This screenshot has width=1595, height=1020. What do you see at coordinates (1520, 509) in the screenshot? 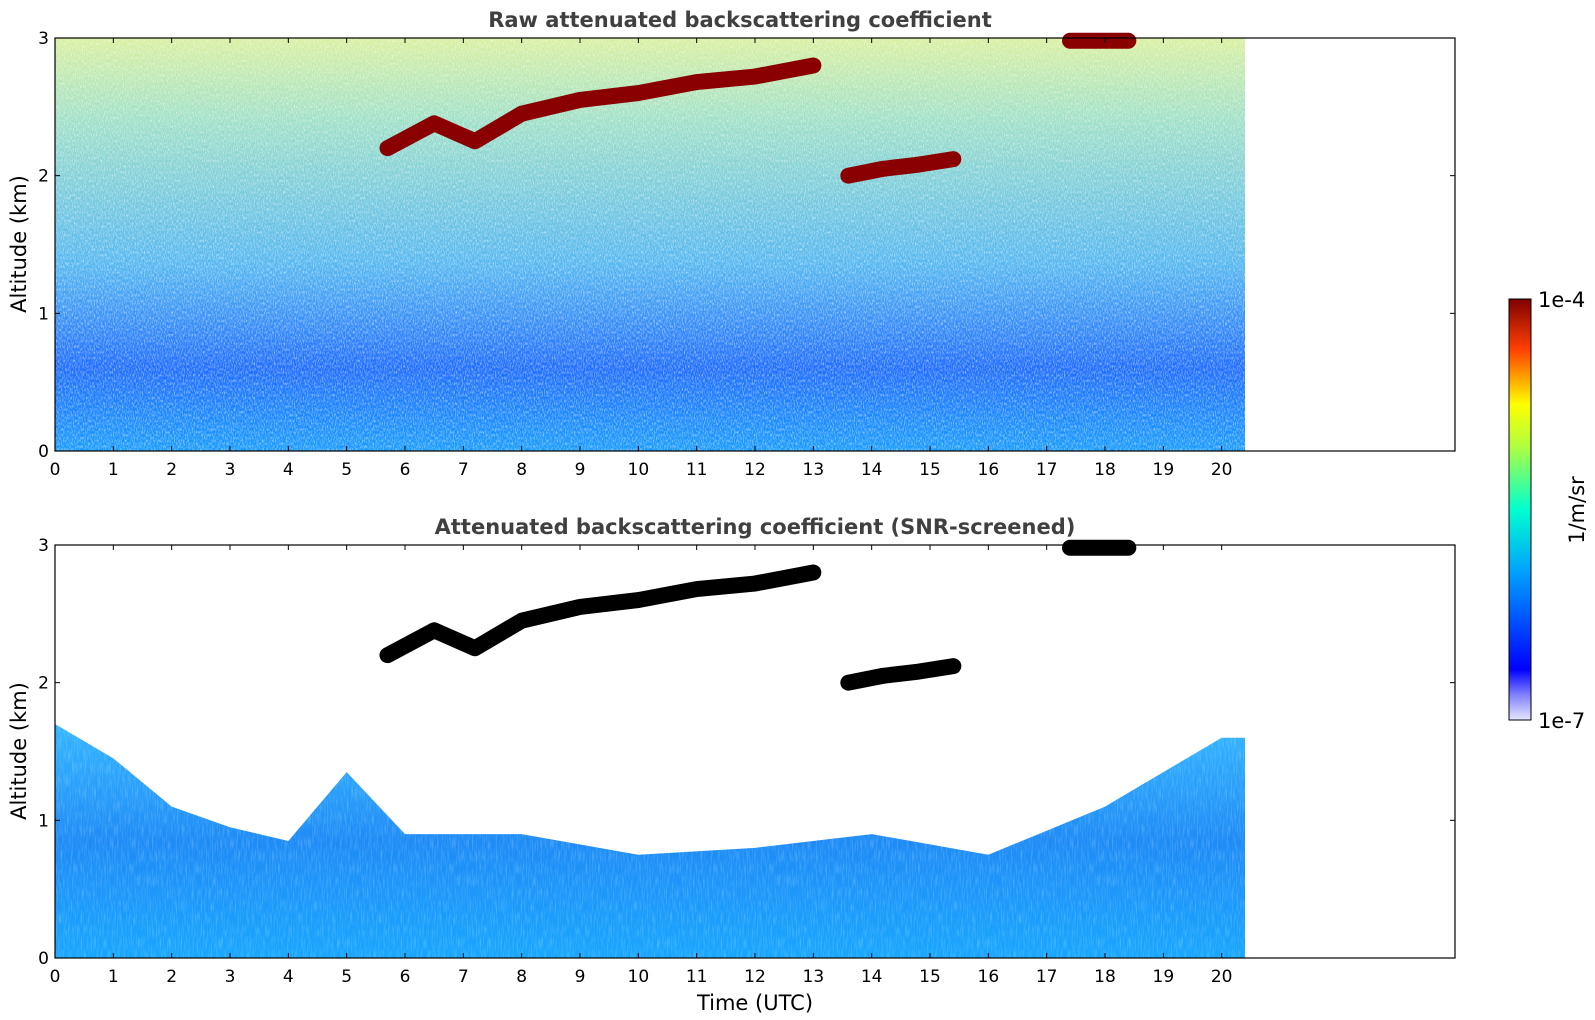
I see `colorbar-gradient` at bounding box center [1520, 509].